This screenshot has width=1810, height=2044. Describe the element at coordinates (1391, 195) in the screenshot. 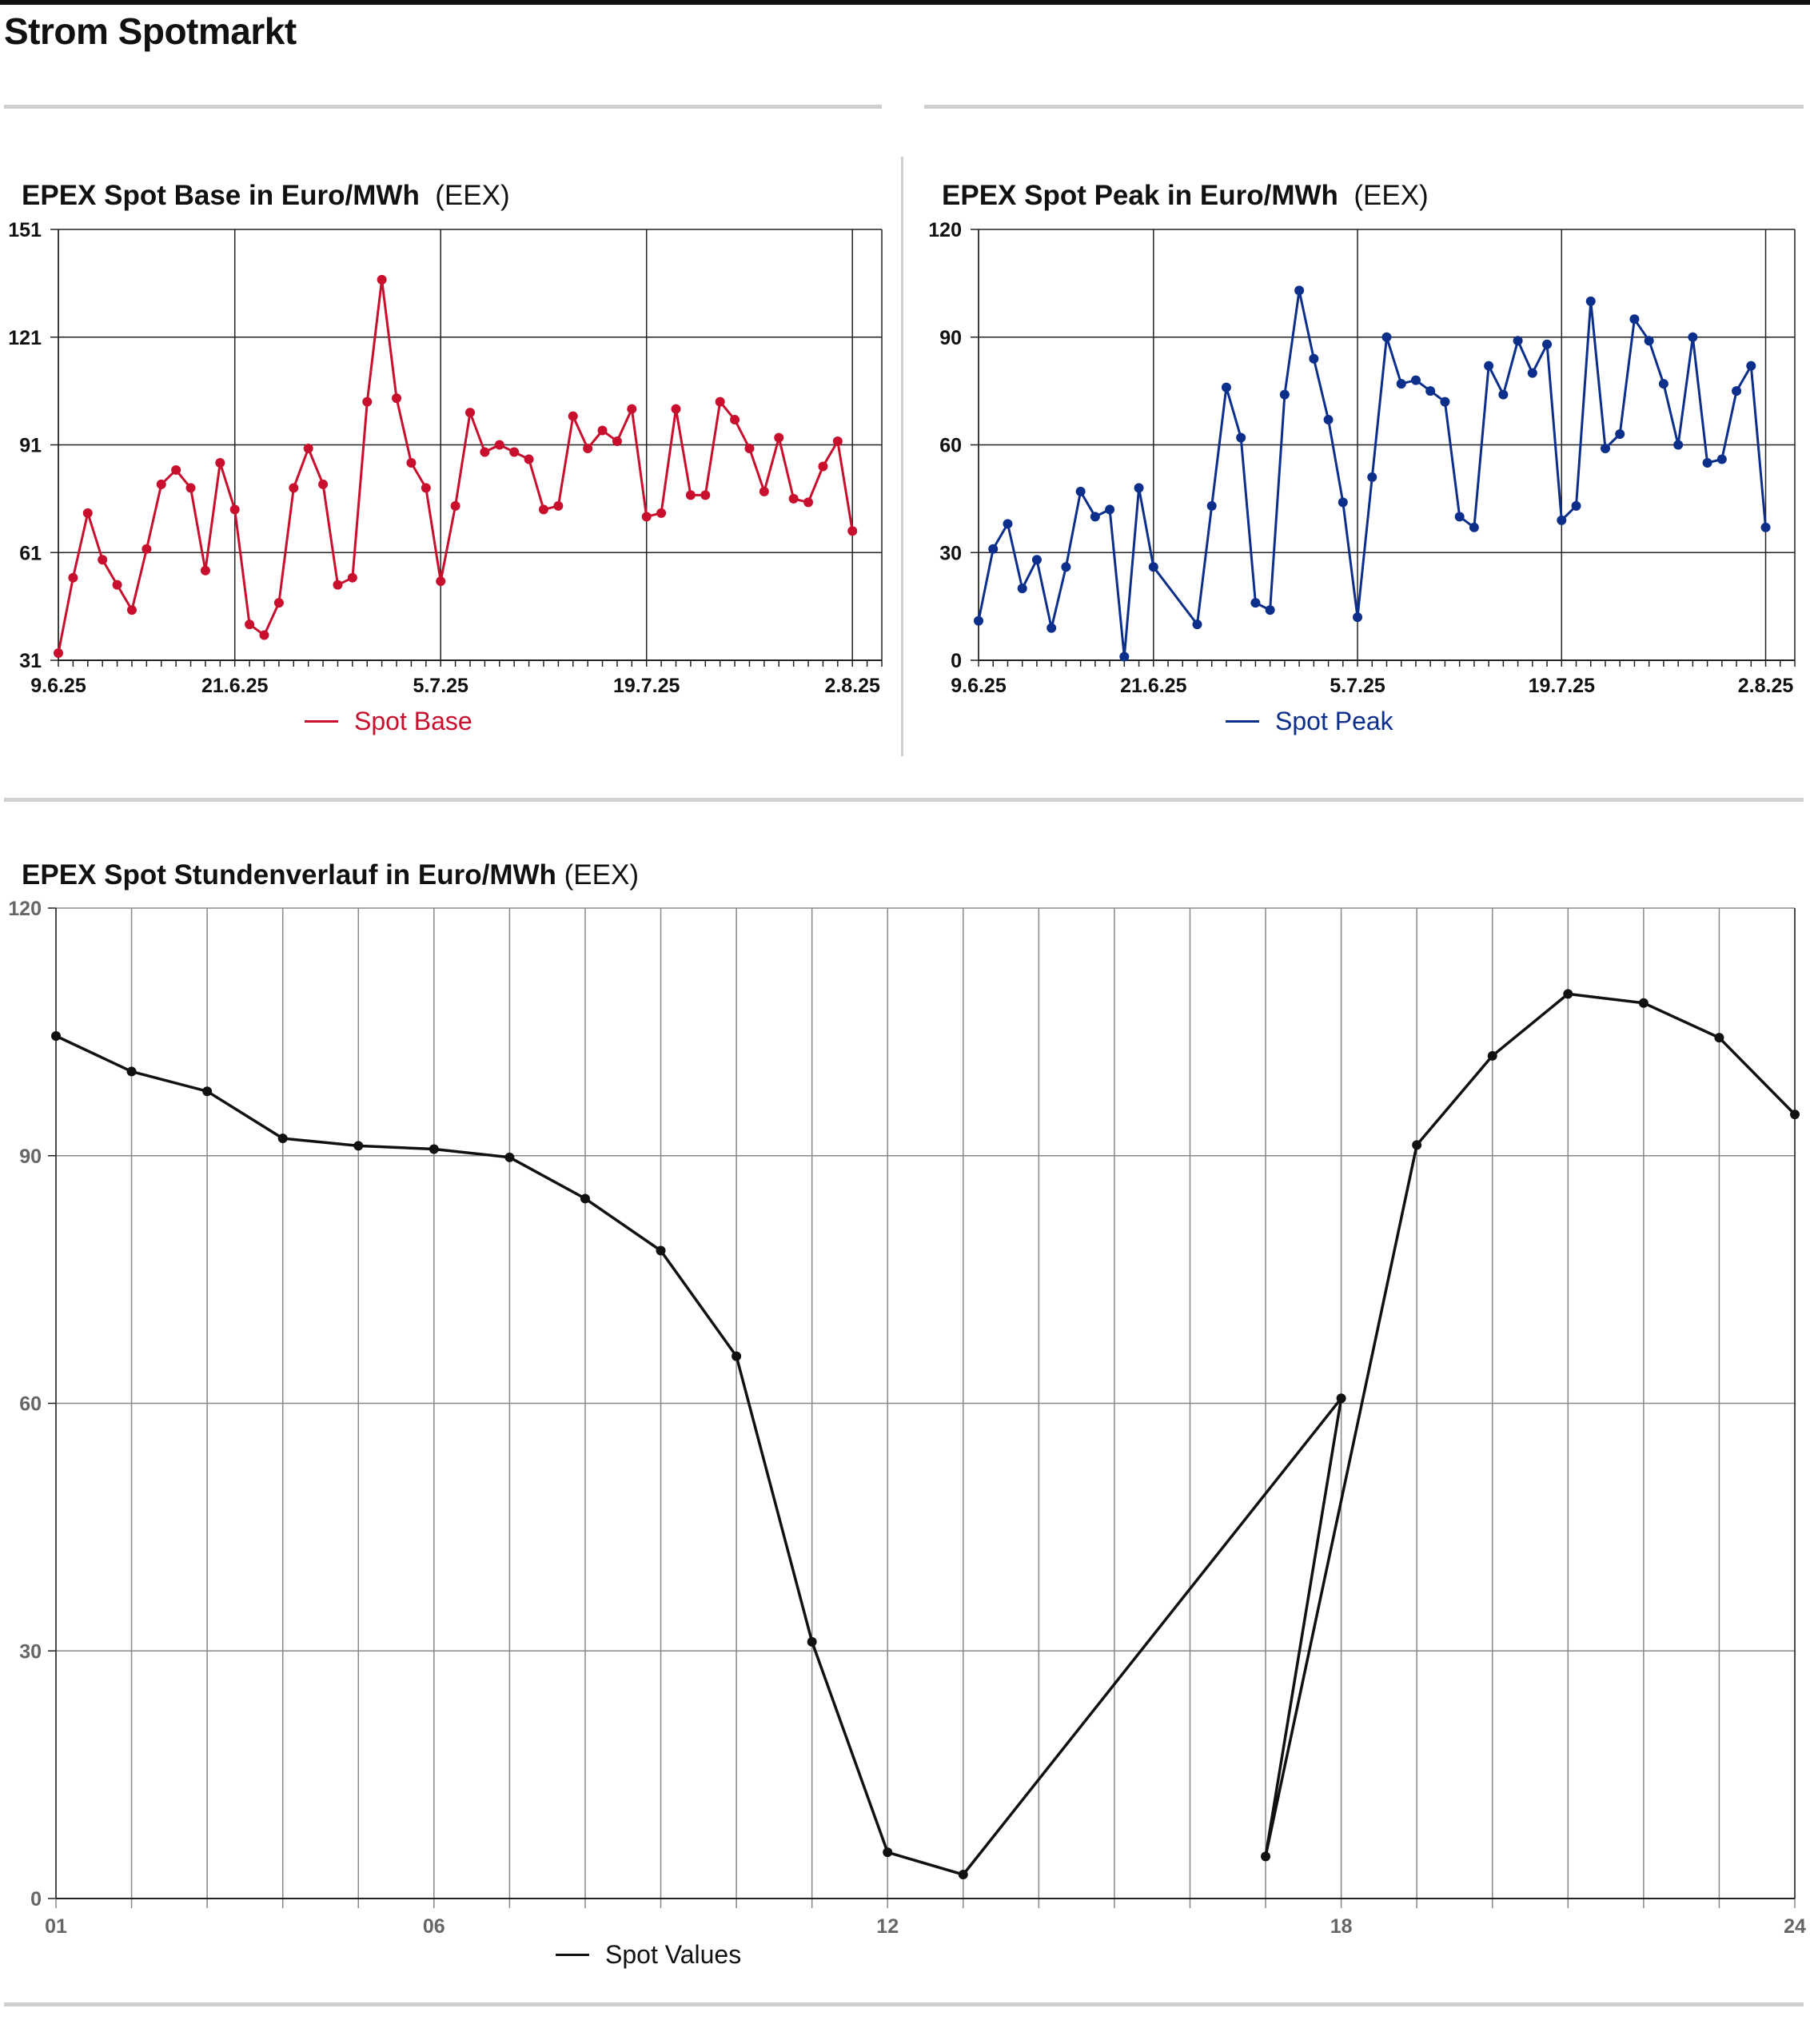

I see `peak-chart-source: (EEX)` at that location.